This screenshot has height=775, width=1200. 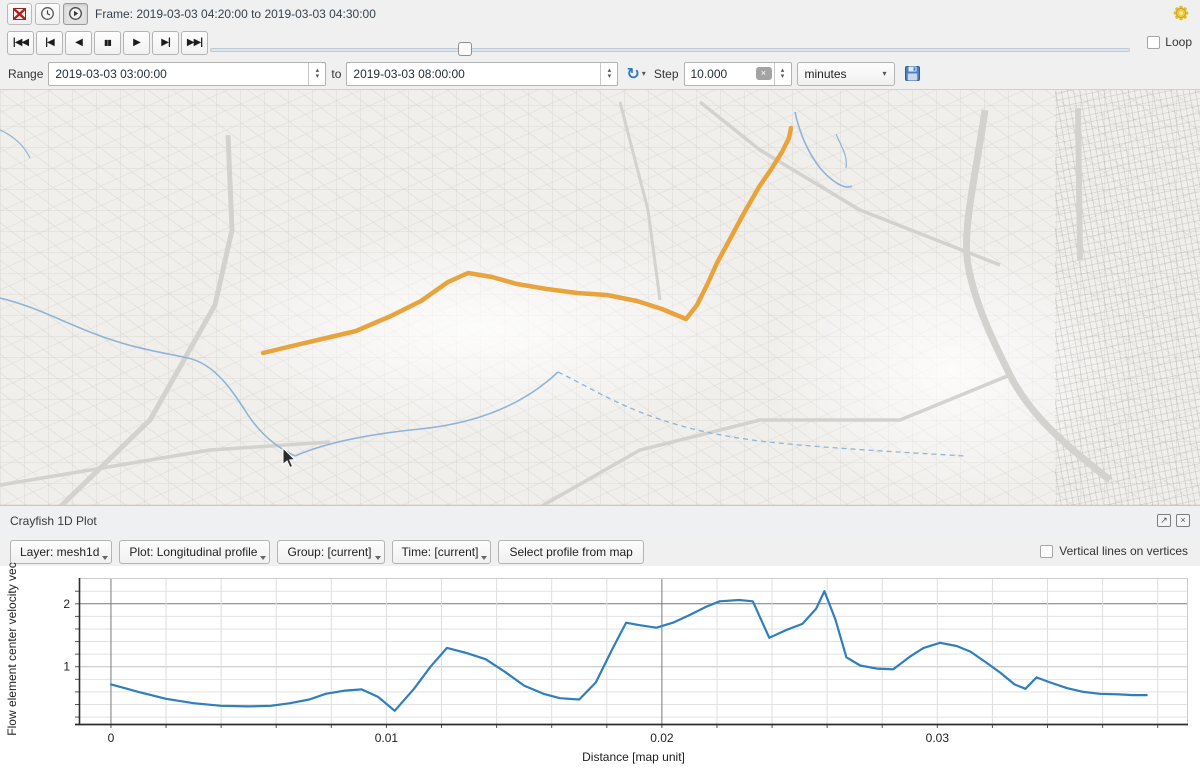 What do you see at coordinates (527, 240) in the screenshot?
I see `selected-profile-route` at bounding box center [527, 240].